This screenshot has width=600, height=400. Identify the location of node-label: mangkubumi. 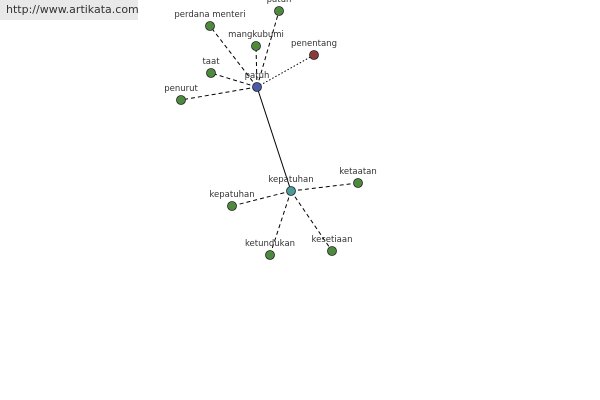
(256, 35).